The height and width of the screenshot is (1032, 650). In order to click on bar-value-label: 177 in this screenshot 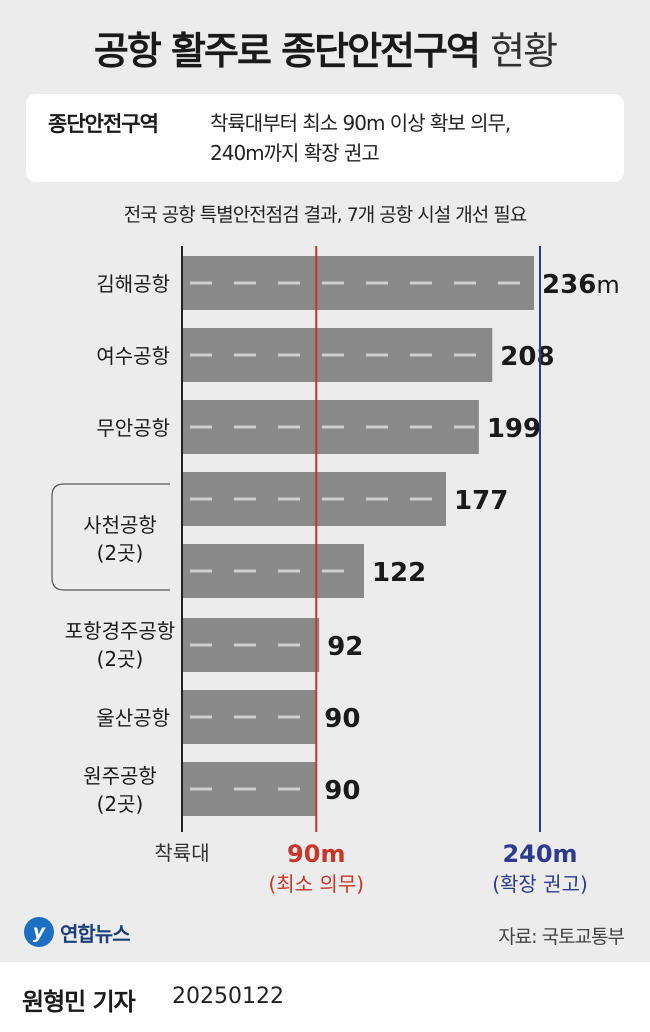, I will do `click(481, 501)`.